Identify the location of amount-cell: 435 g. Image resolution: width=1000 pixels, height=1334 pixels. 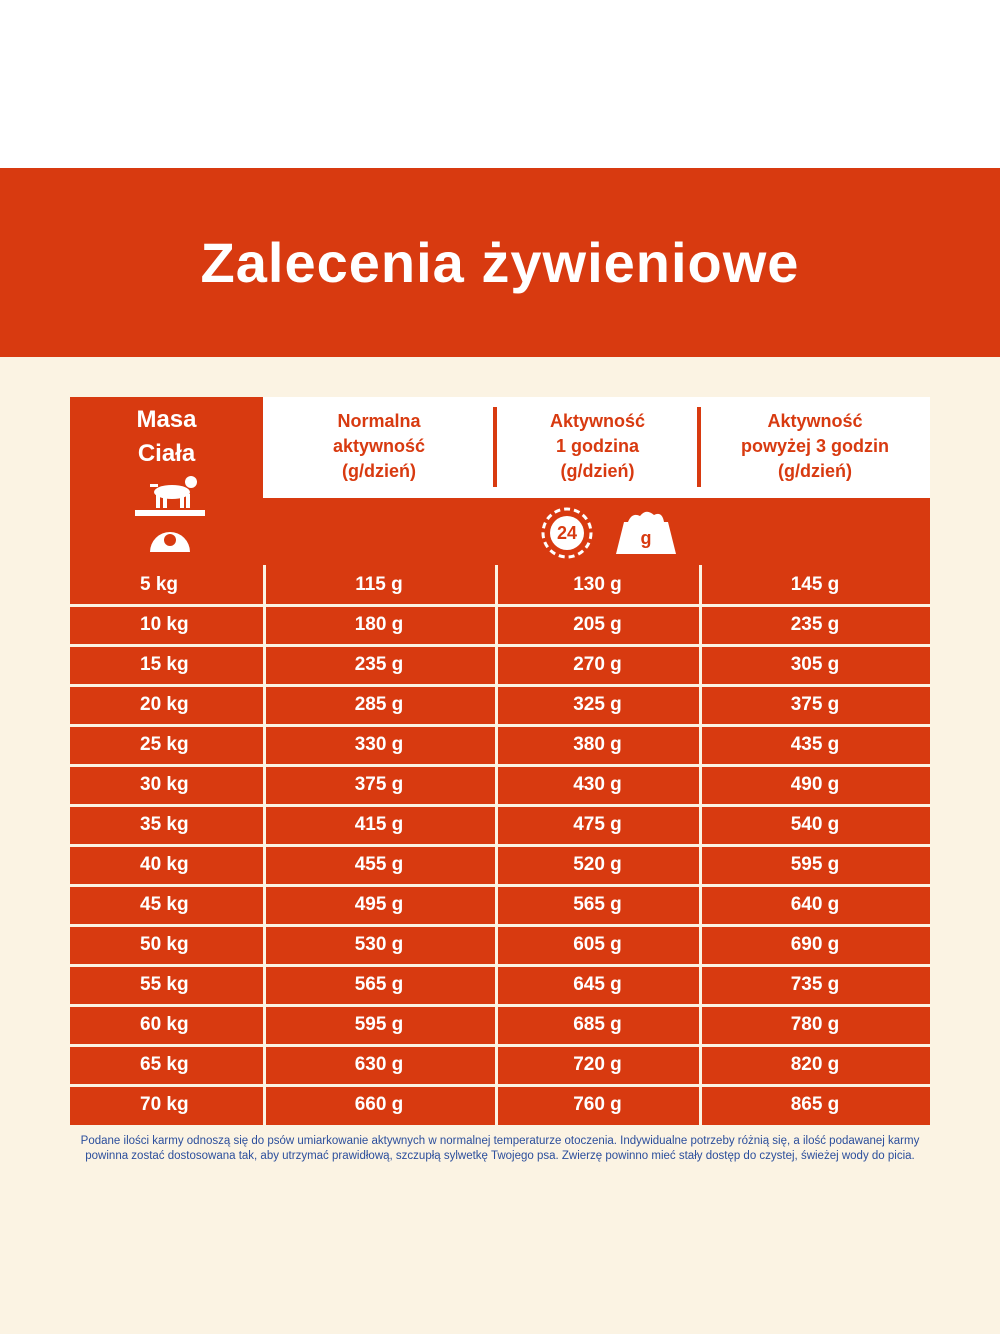
(815, 744).